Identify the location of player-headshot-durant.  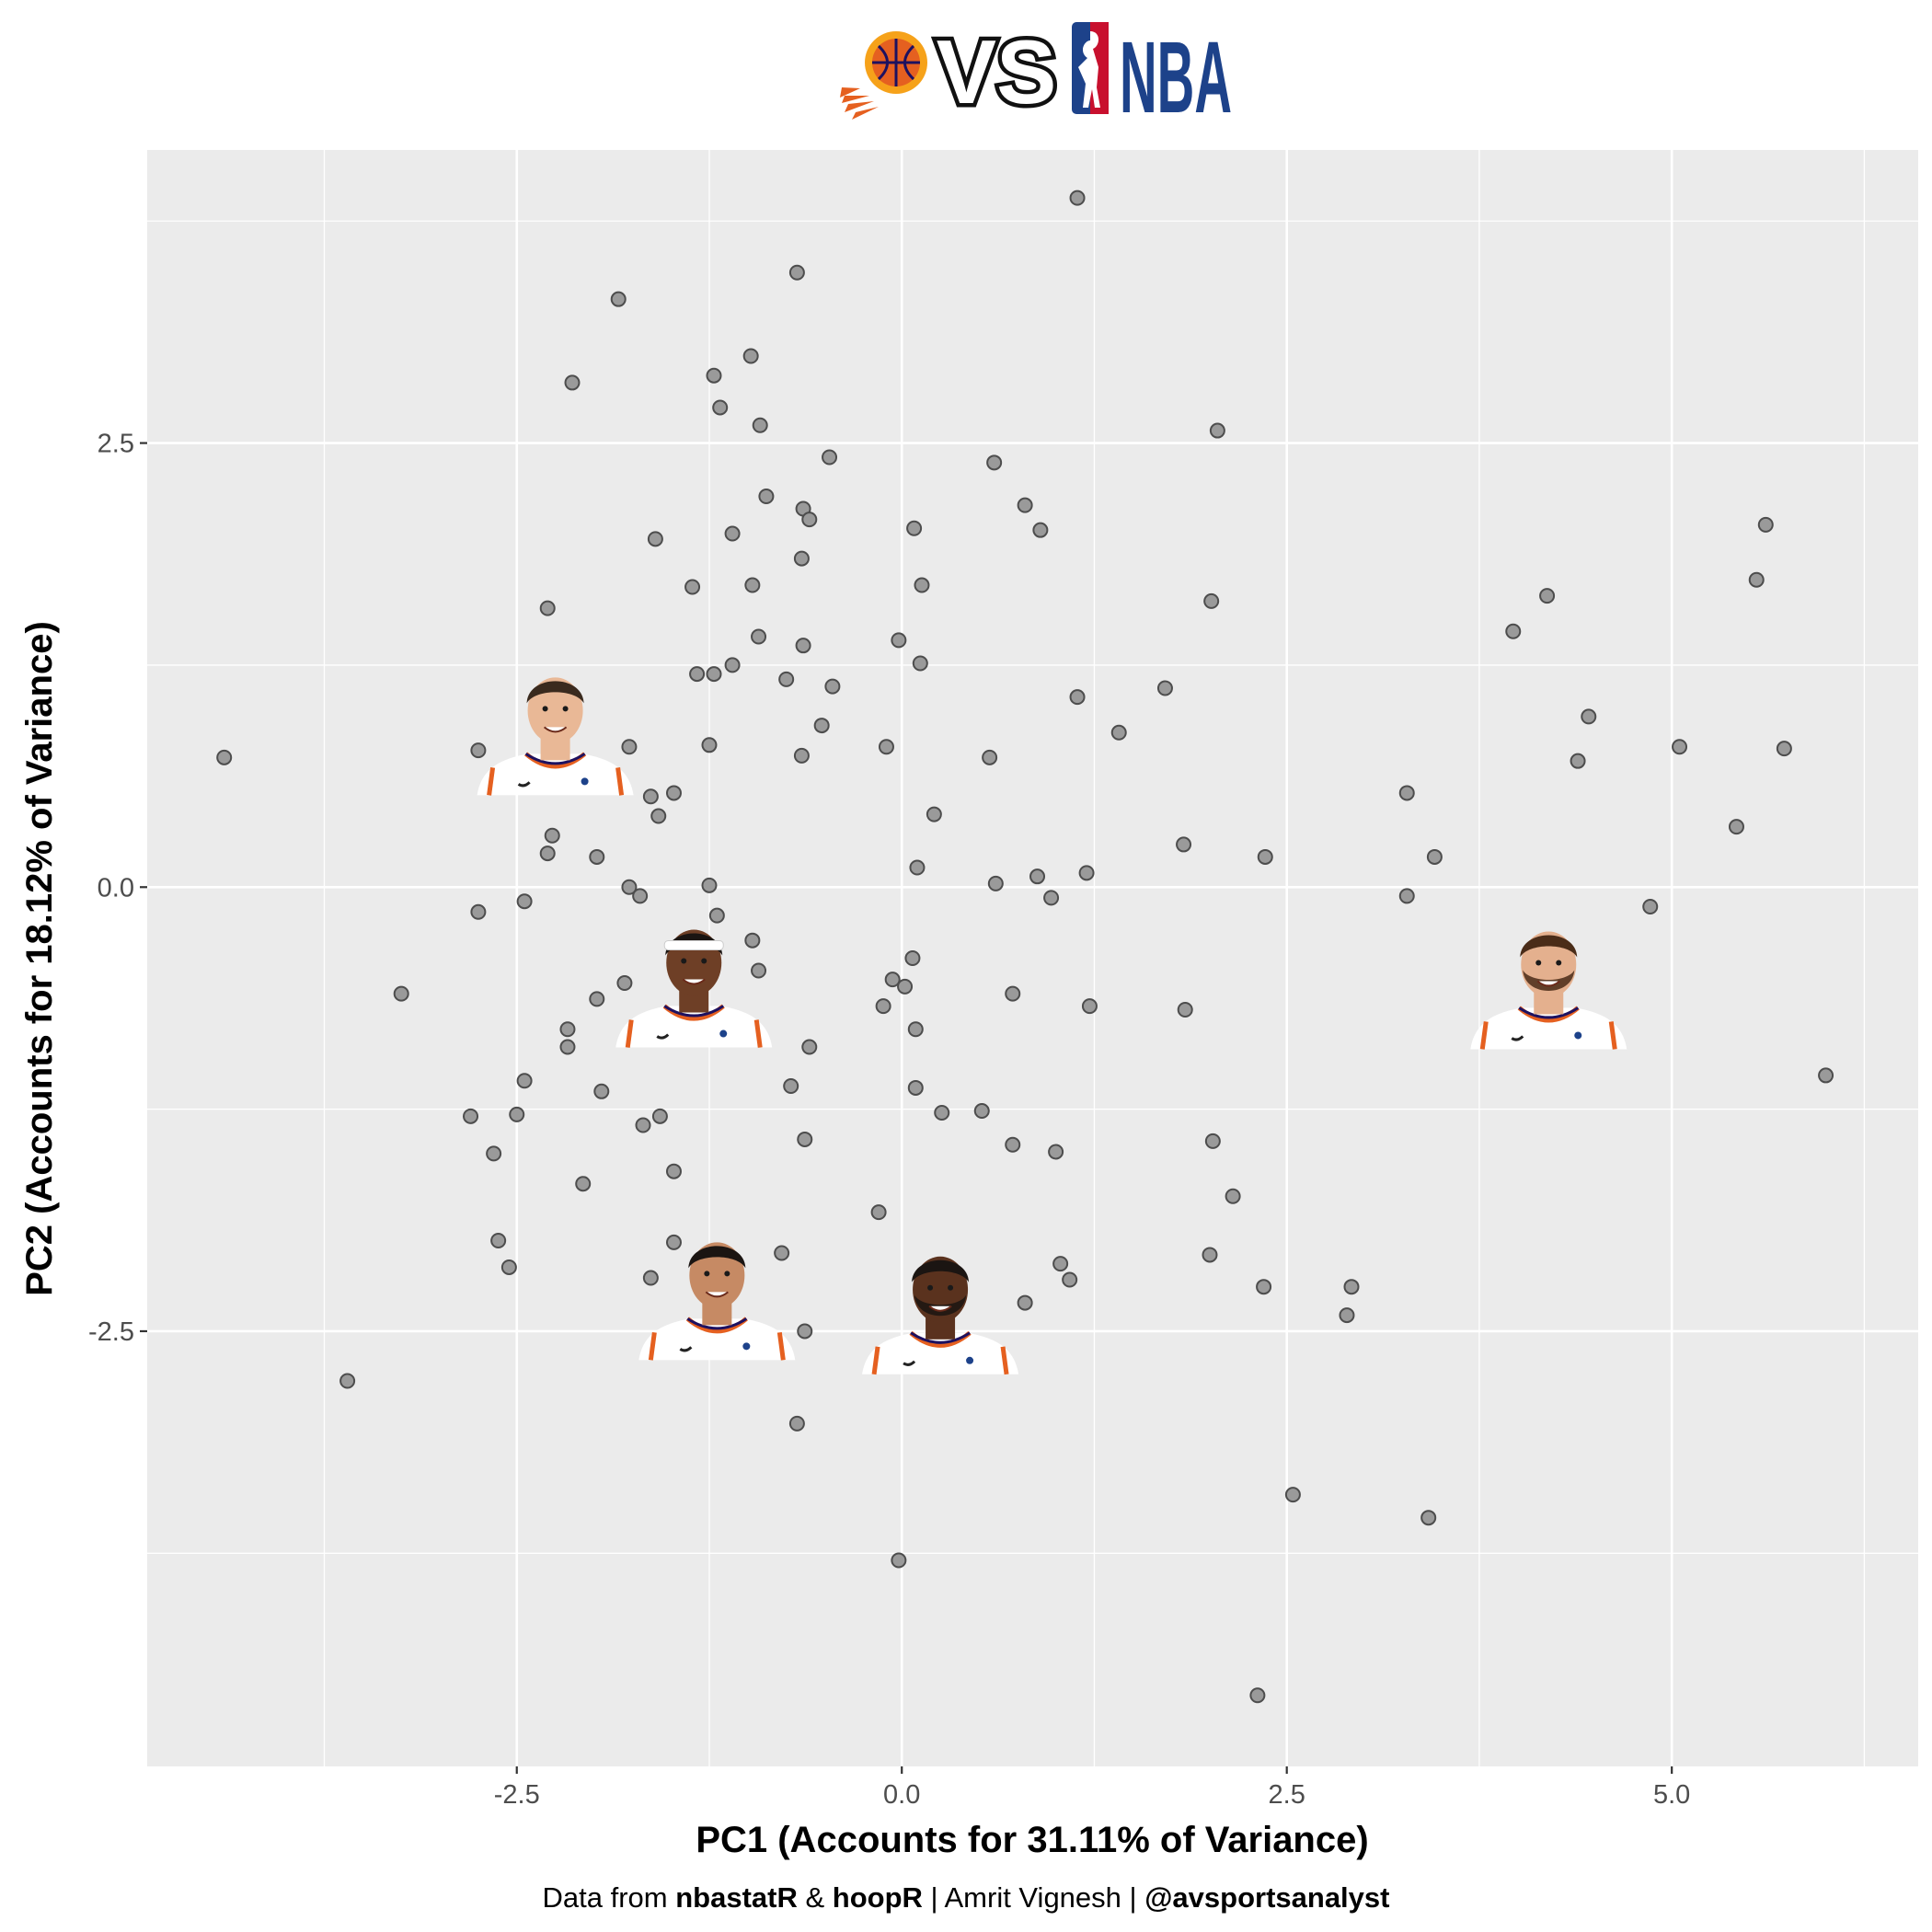
(940, 1315).